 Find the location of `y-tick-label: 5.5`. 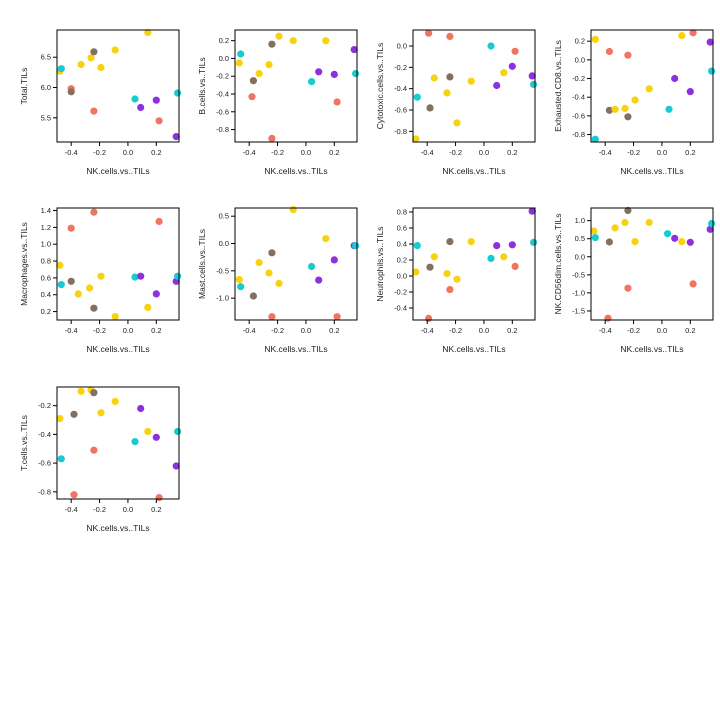

y-tick-label: 5.5 is located at coordinates (46, 117).